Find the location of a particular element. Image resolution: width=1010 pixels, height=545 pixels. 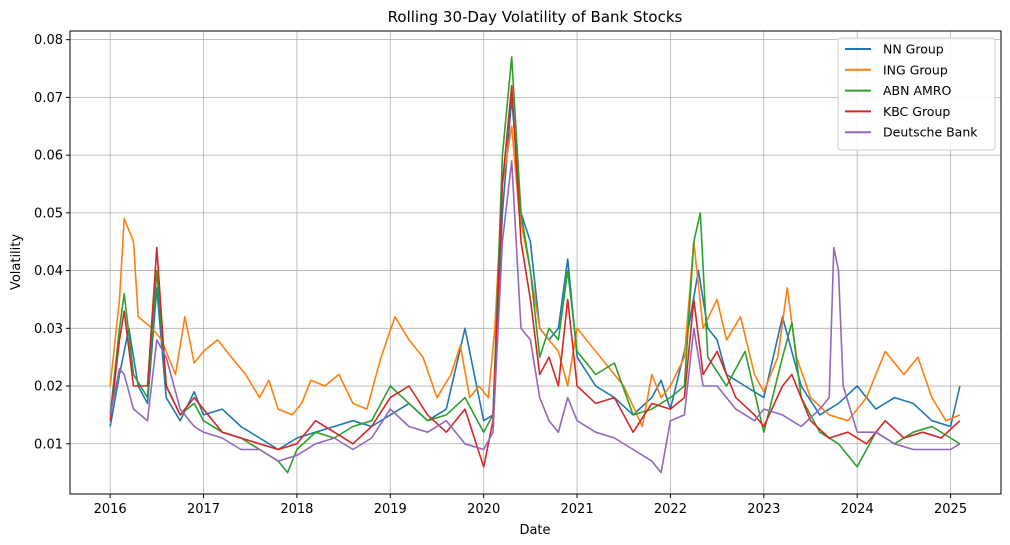

x-tick-label: 2021 is located at coordinates (577, 509).